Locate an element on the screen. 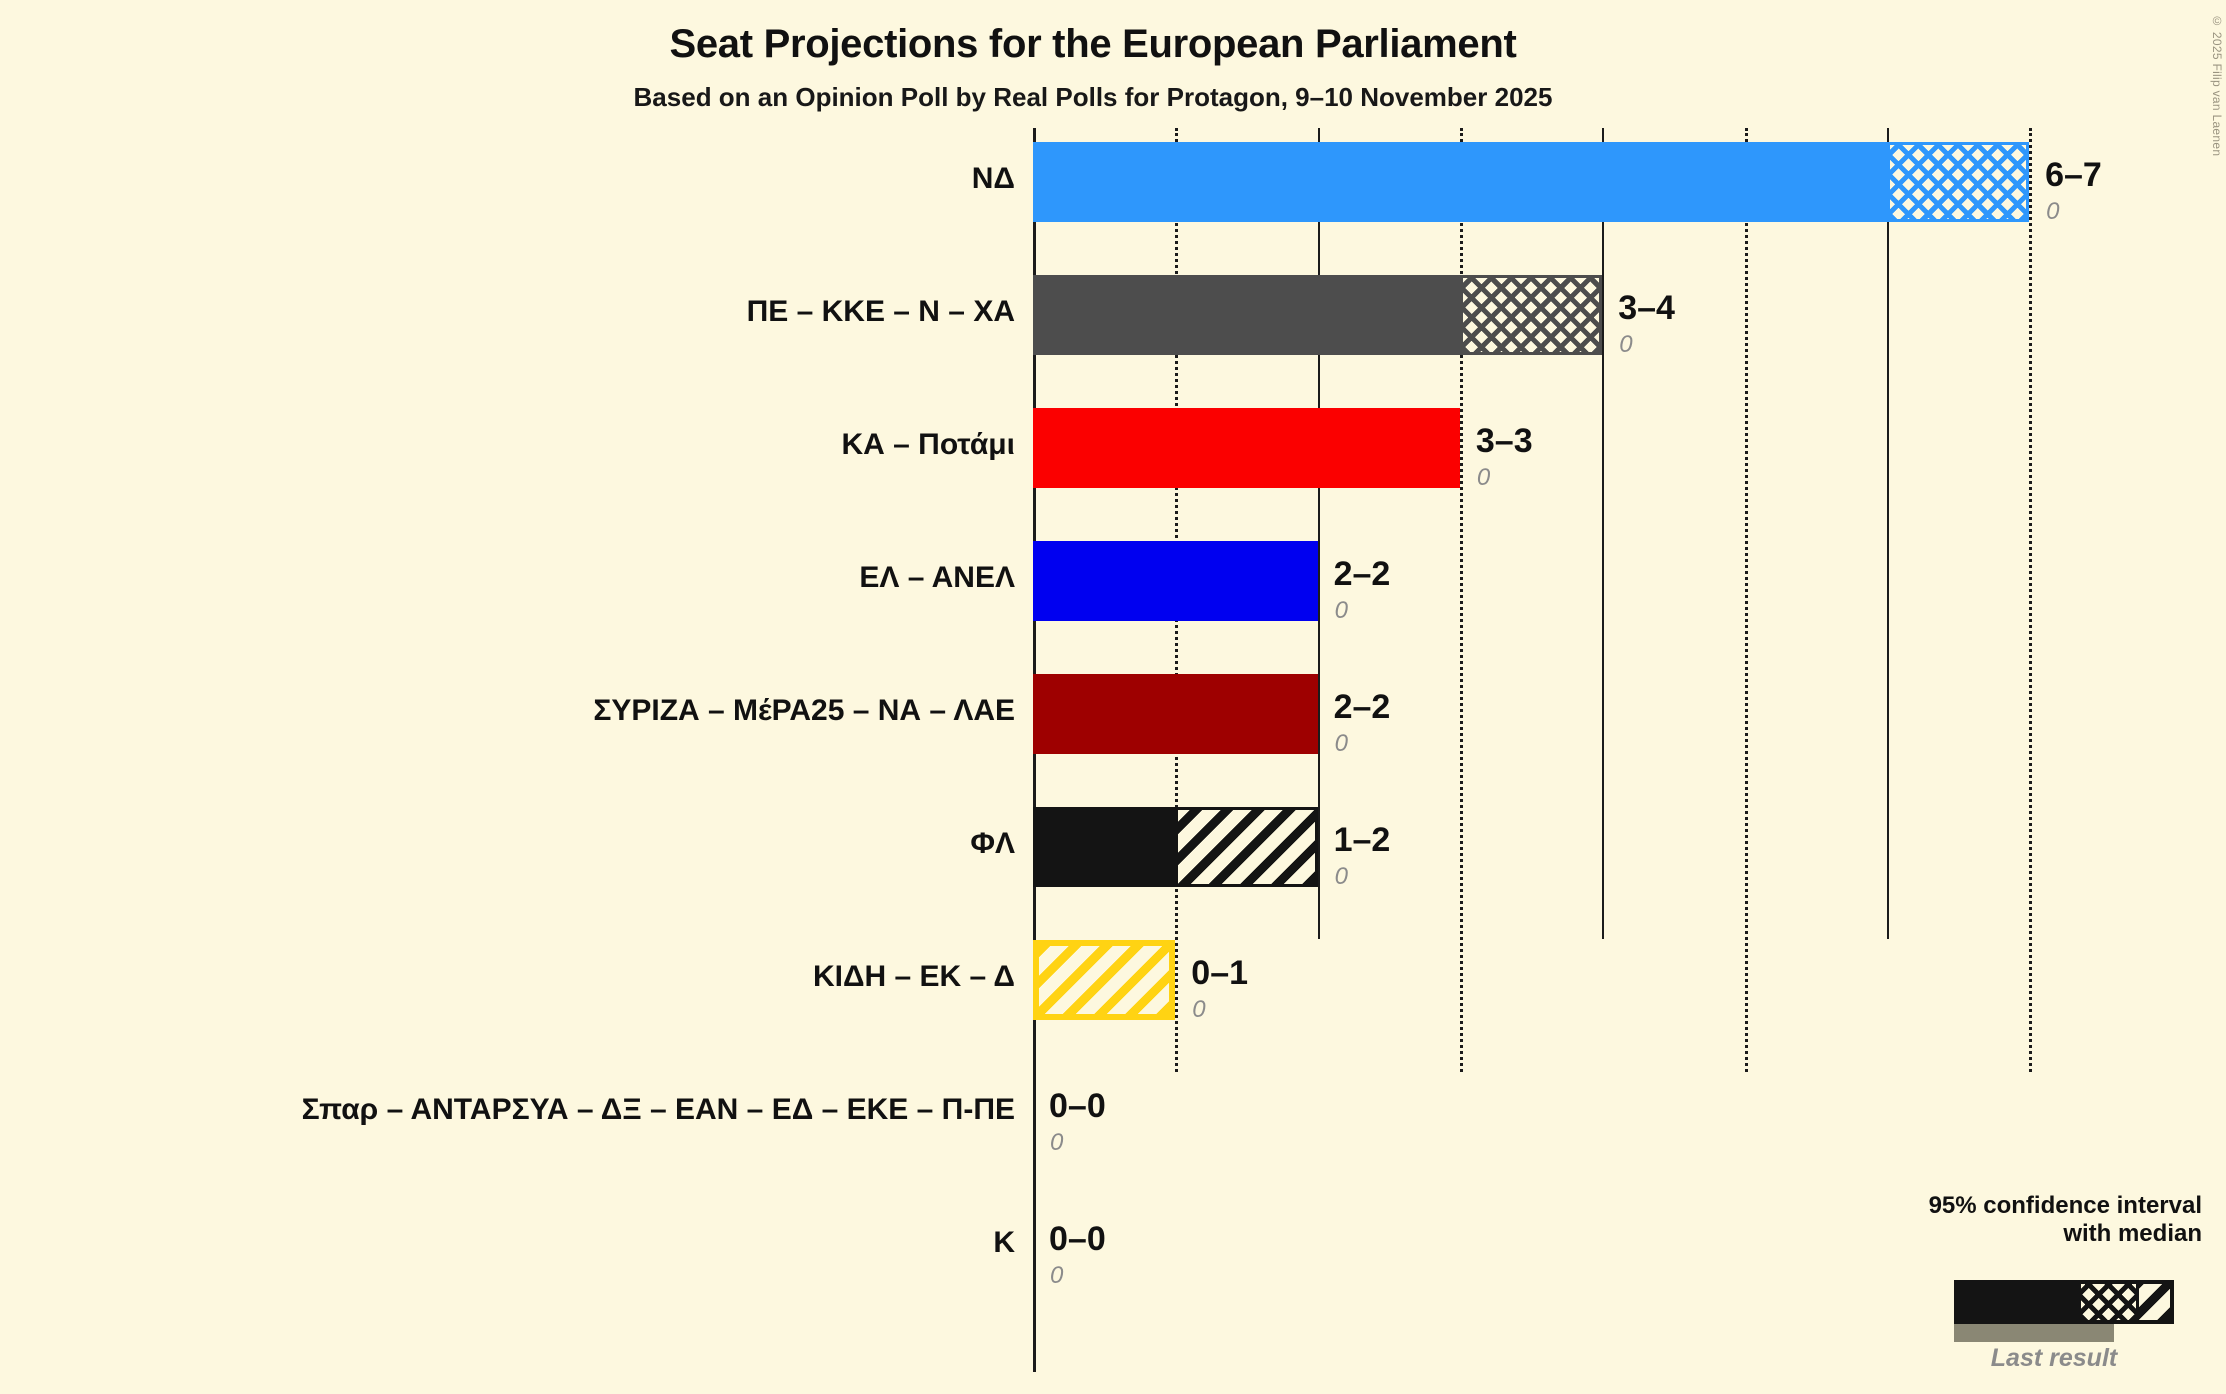 The image size is (2226, 1394). row-label-0: ΝΔ is located at coordinates (993, 178).